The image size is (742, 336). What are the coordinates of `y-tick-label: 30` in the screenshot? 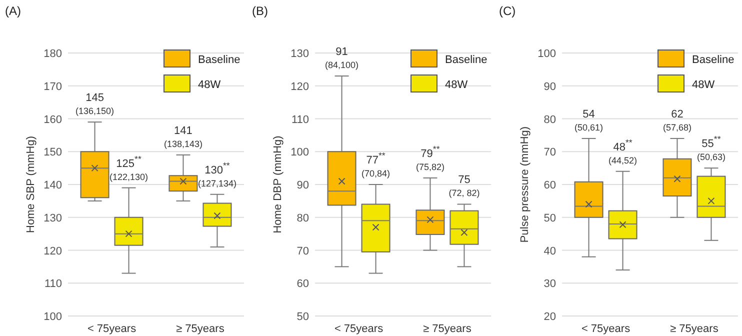 It's located at (550, 284).